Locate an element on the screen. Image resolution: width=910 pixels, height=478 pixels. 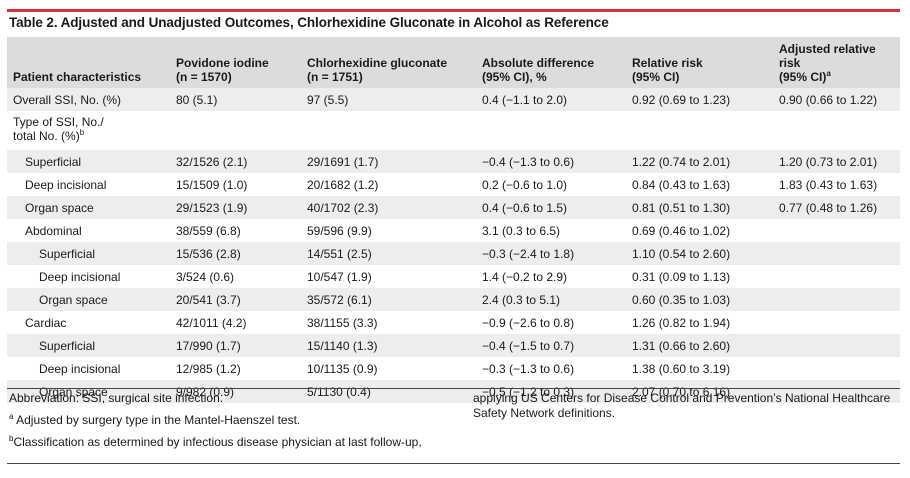
cell-povidone: 12/985 (1.2) is located at coordinates (208, 368).